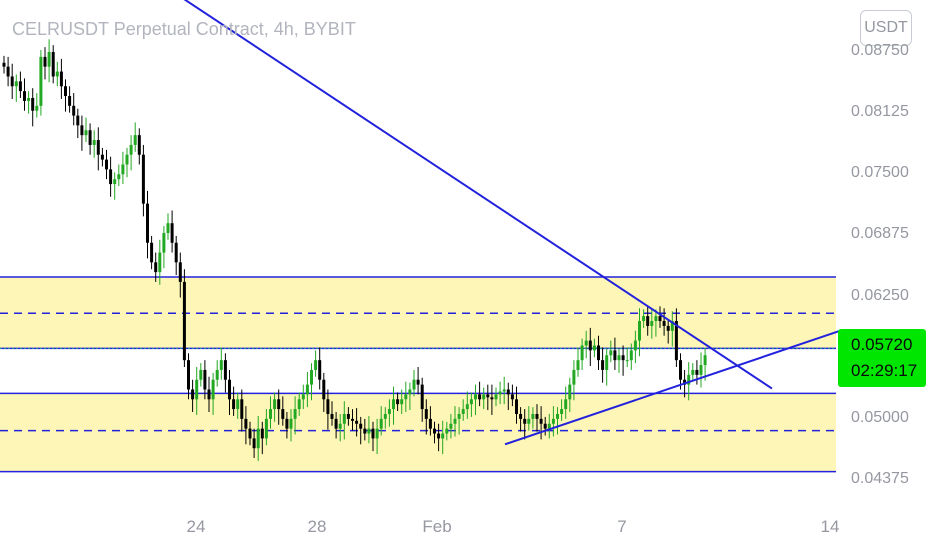 The width and height of the screenshot is (932, 550). What do you see at coordinates (184, 29) in the screenshot?
I see `chart-title: CELRUSDT Perpetual Contract, 4h, BYBIT` at bounding box center [184, 29].